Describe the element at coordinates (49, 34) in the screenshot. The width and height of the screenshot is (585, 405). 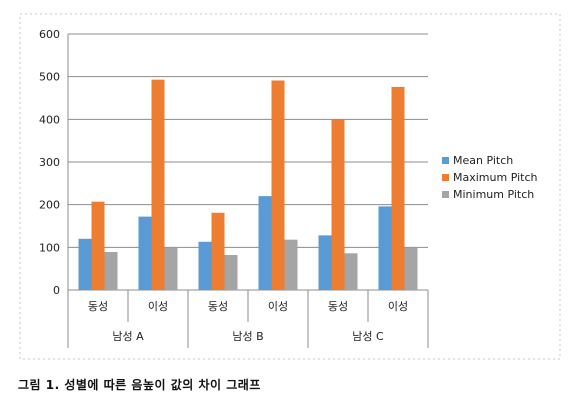
I see `y-tick-label: 600` at that location.